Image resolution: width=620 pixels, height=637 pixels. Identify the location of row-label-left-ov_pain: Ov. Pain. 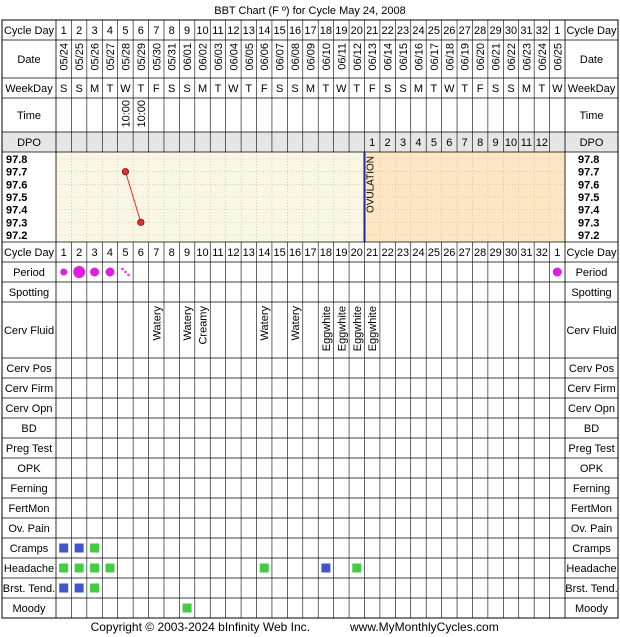
(28, 529).